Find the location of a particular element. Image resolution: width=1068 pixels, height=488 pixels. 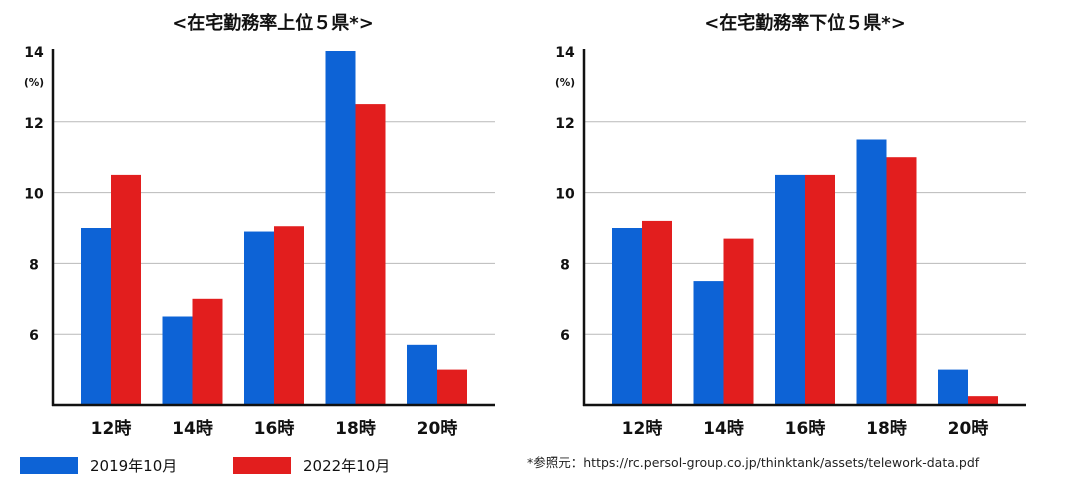

legend-swatch-2019 is located at coordinates (49, 465).